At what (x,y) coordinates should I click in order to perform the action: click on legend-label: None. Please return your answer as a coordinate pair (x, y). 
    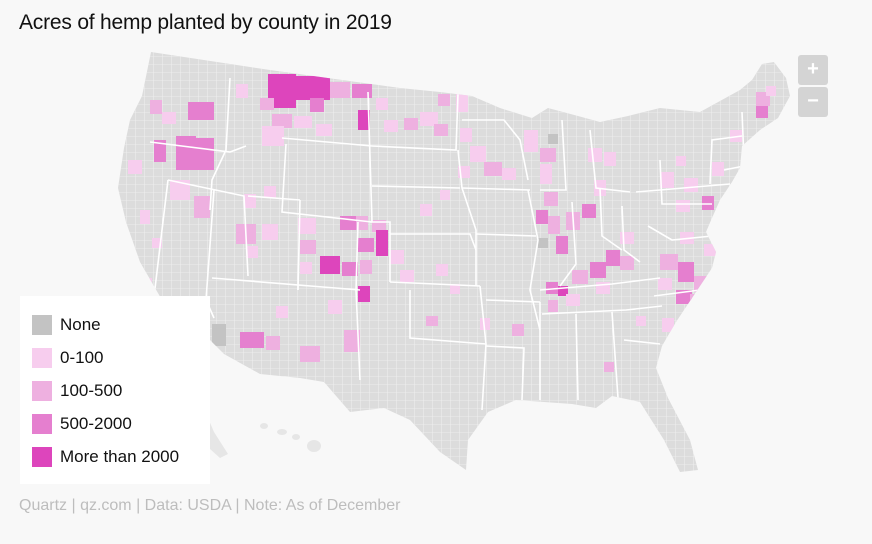
    Looking at the image, I should click on (80, 324).